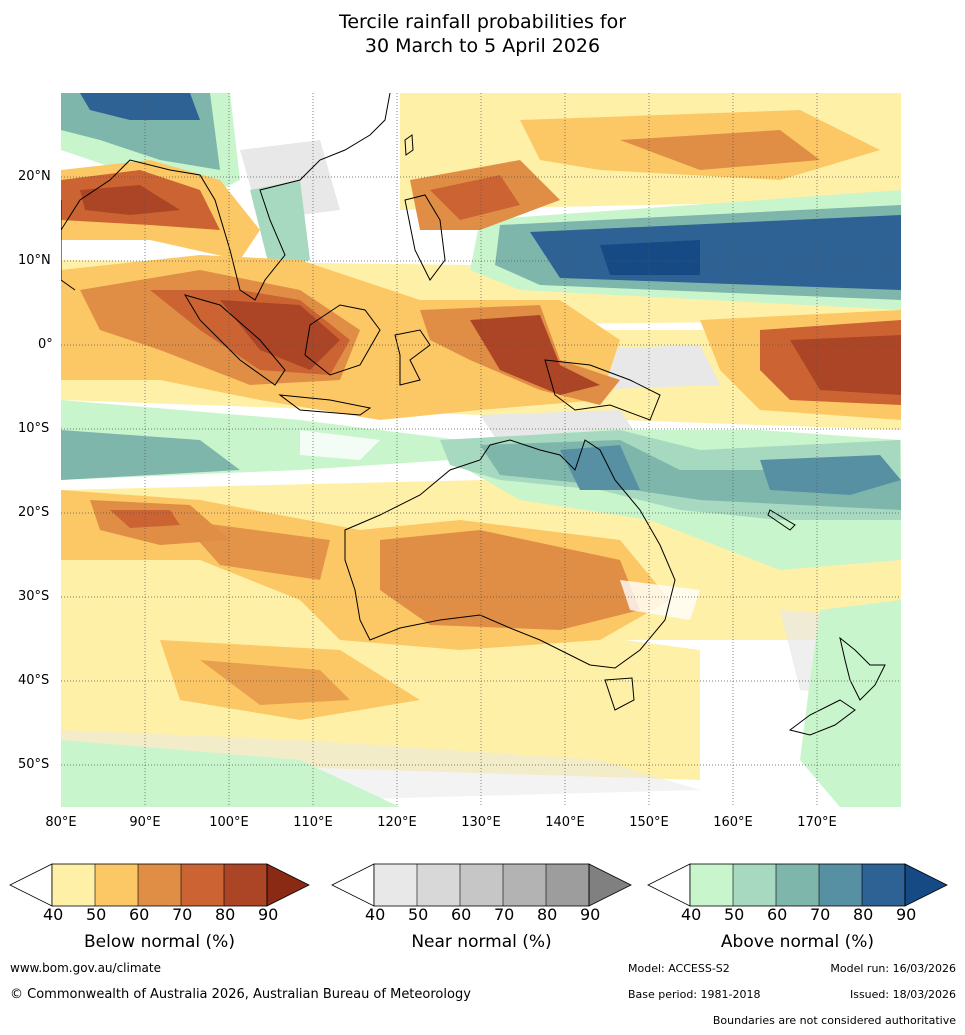  Describe the element at coordinates (481, 822) in the screenshot. I see `lon-label-130e: 130°E` at that location.